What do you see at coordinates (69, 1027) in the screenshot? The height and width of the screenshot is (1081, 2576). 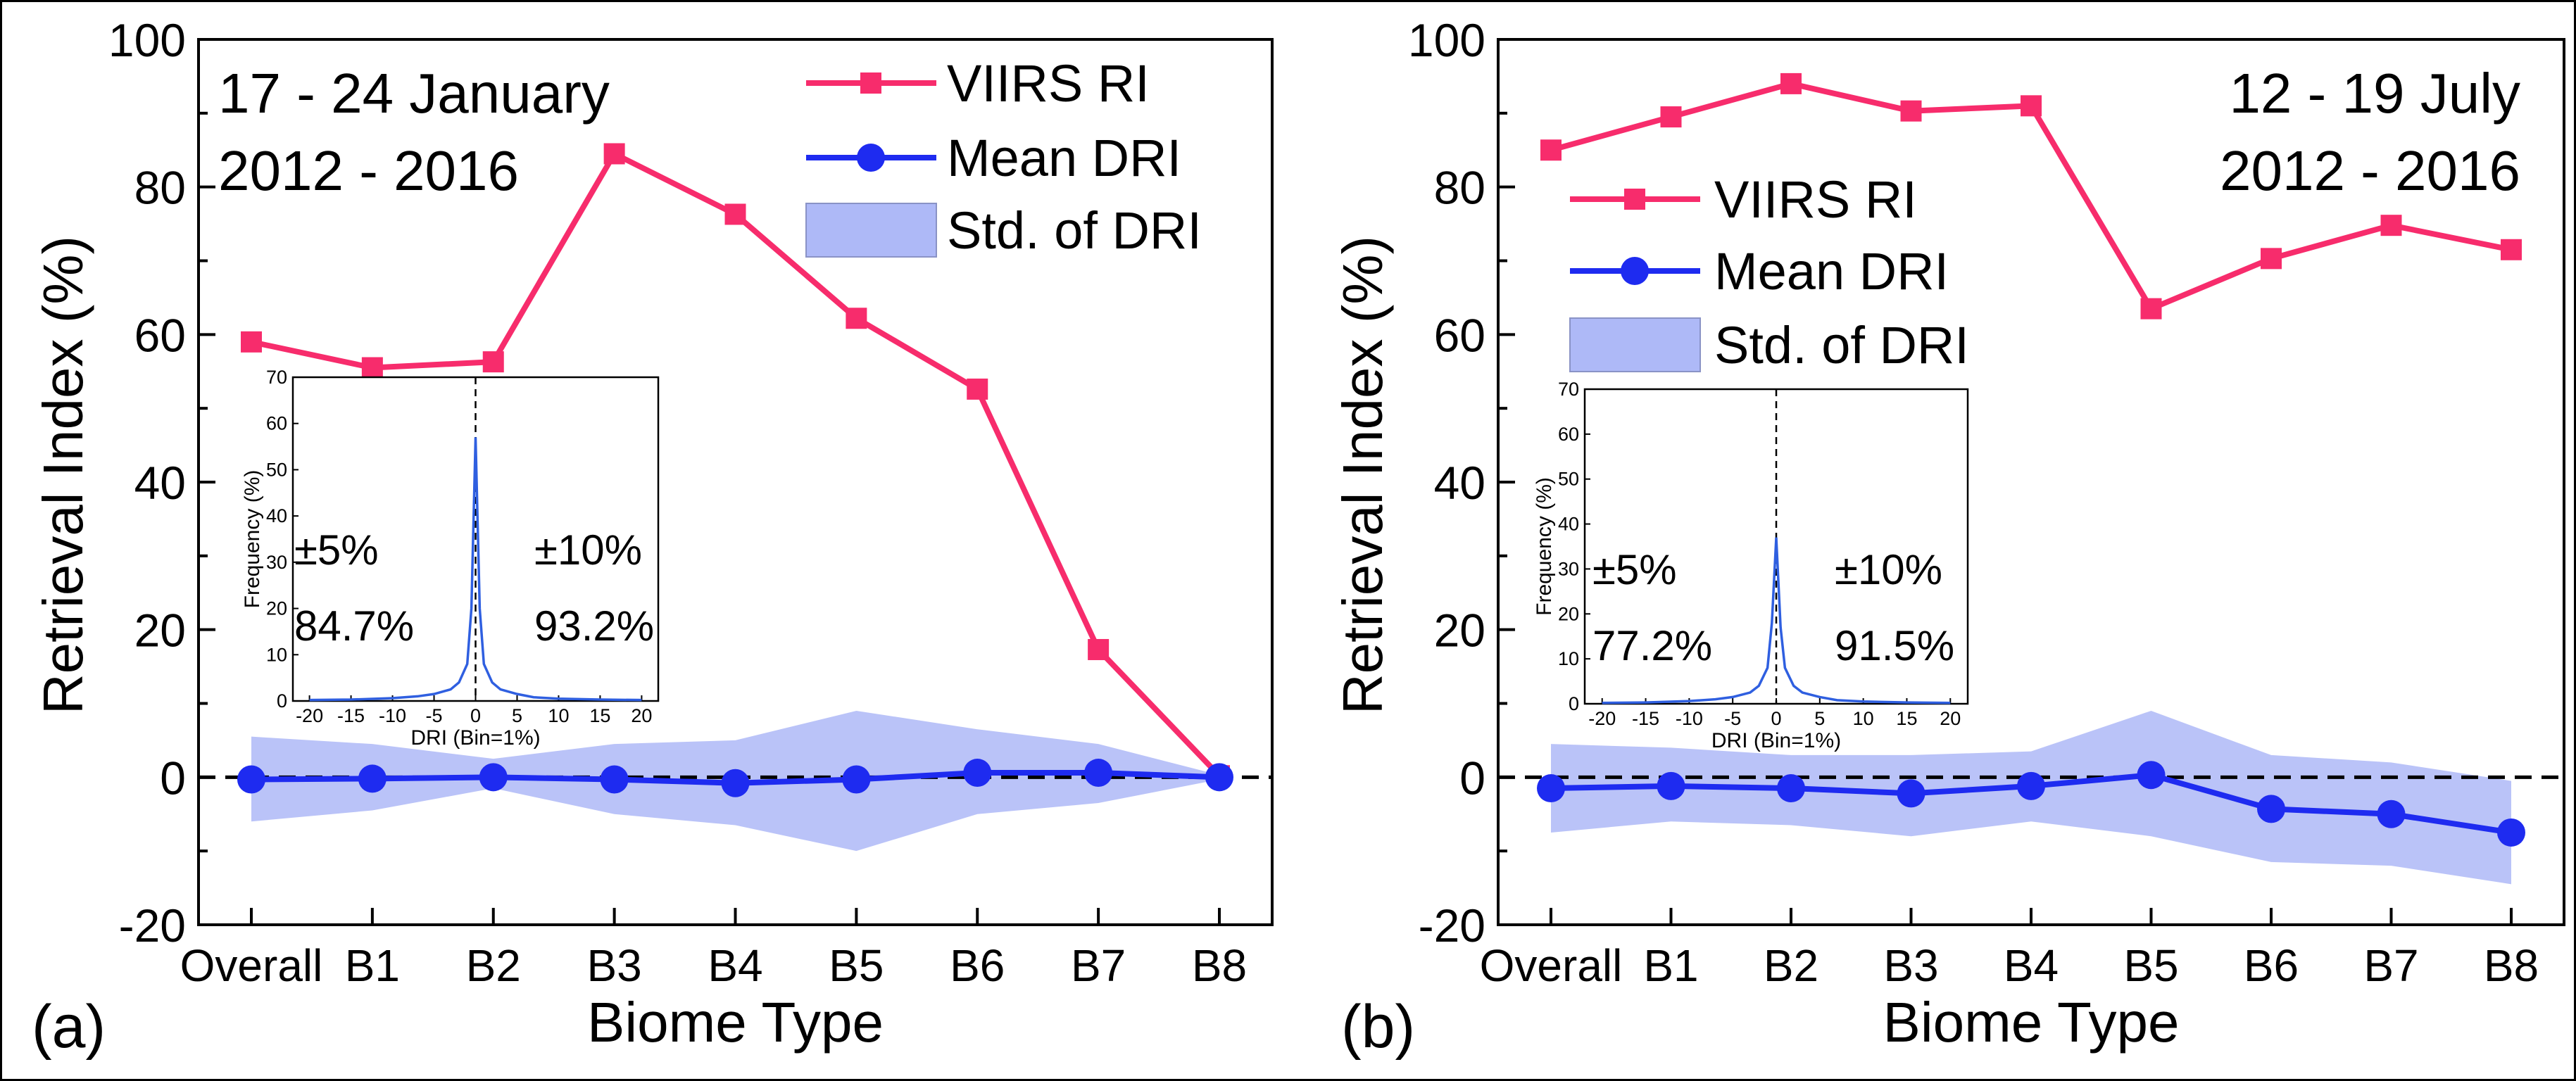 I see `panel-label: (a)` at bounding box center [69, 1027].